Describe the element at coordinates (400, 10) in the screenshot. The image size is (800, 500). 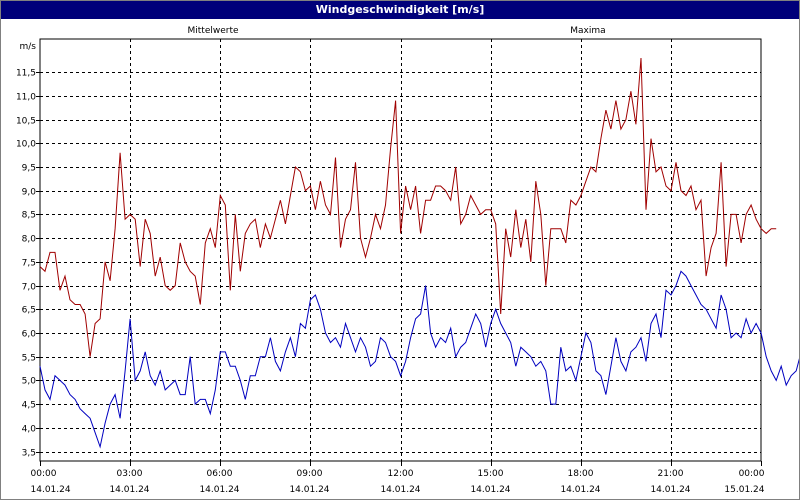
I see `window-title: Windgeschwindigkeit [m/s]` at that location.